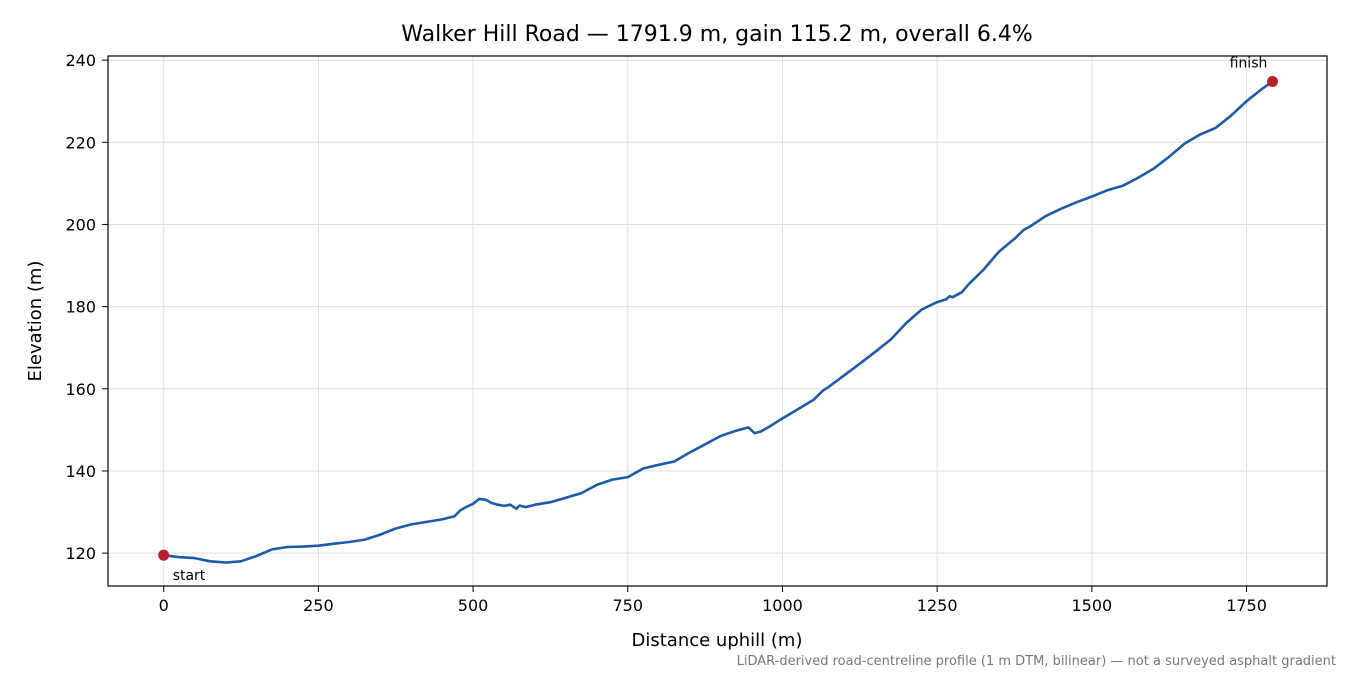  Describe the element at coordinates (164, 605) in the screenshot. I see `x-tick-label: 0` at that location.